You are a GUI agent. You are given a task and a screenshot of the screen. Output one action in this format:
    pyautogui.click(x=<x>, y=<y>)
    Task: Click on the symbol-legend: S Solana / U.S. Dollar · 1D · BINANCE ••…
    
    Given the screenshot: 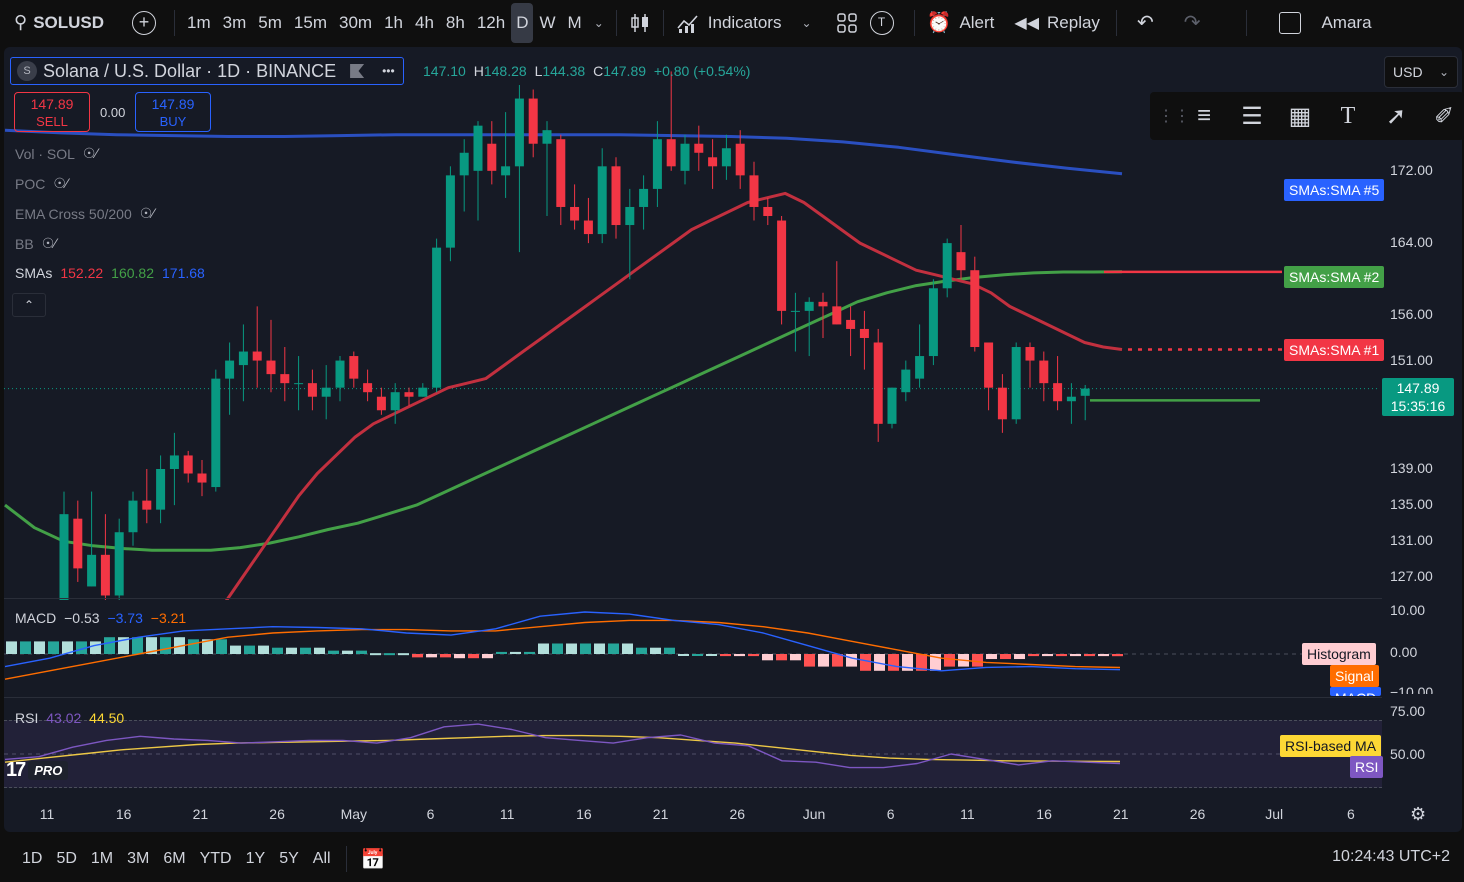 What is the action you would take?
    pyautogui.click(x=207, y=71)
    